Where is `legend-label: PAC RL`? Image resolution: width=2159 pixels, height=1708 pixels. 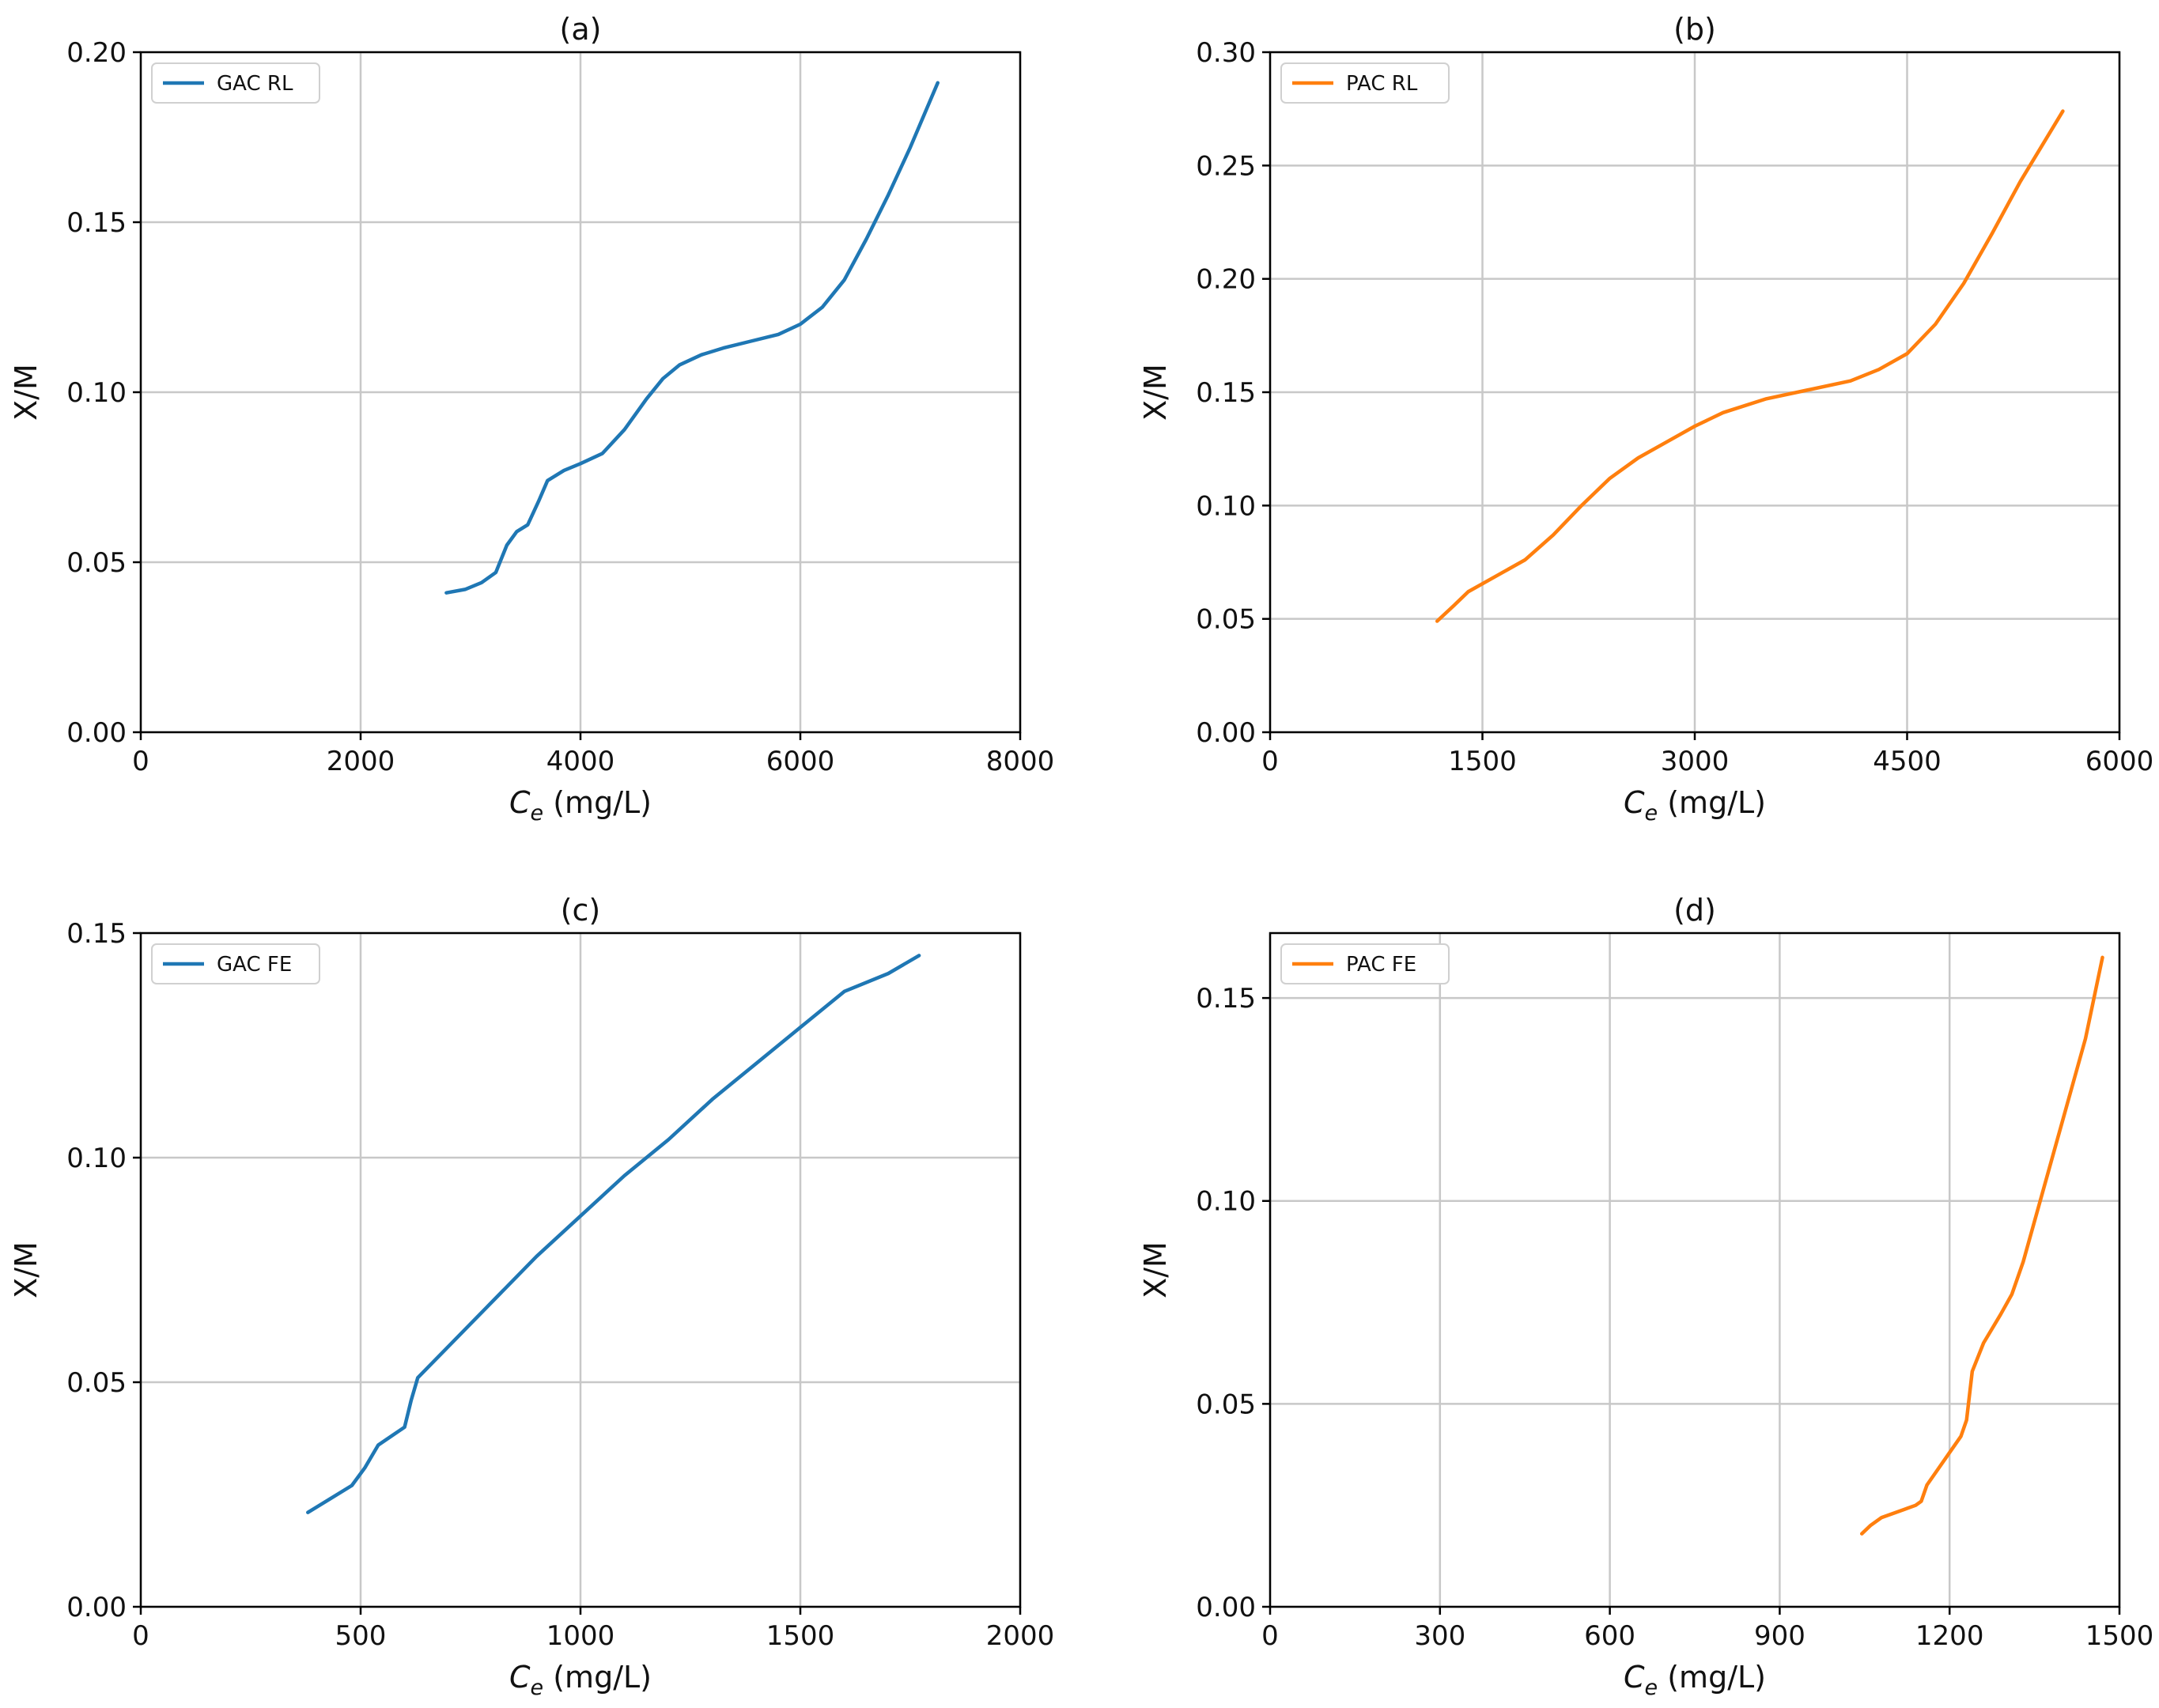 legend-label: PAC RL is located at coordinates (1382, 84).